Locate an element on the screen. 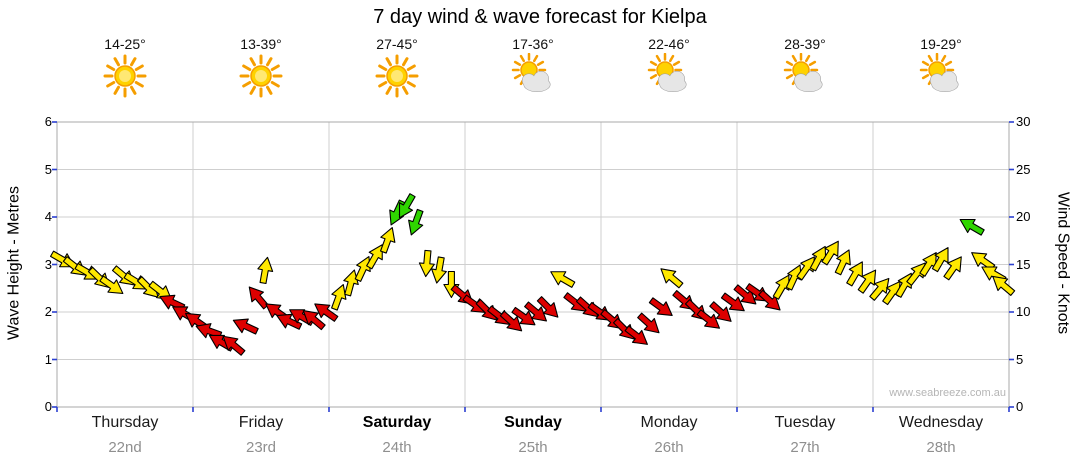 Image resolution: width=1080 pixels, height=475 pixels. wave-height-tick-label: 3 is located at coordinates (48, 264).